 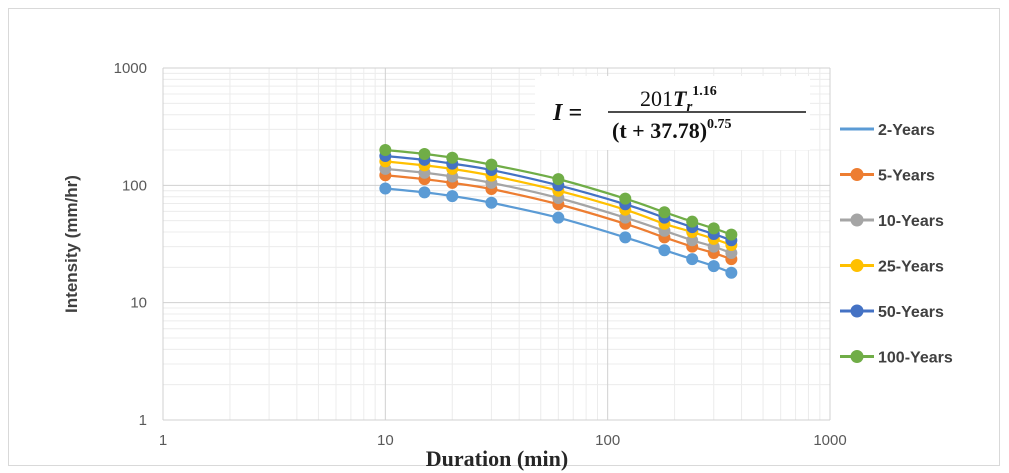 I want to click on x-axis-label: Duration (min), so click(x=497, y=458).